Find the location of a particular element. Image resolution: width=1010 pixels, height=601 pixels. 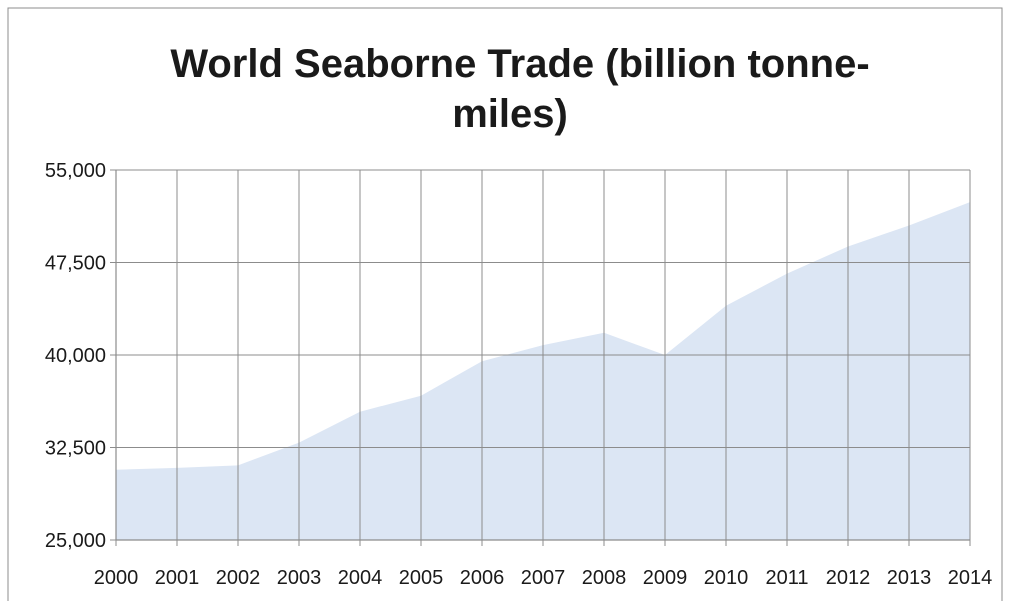

x-tick-label: 2013 is located at coordinates (909, 578).